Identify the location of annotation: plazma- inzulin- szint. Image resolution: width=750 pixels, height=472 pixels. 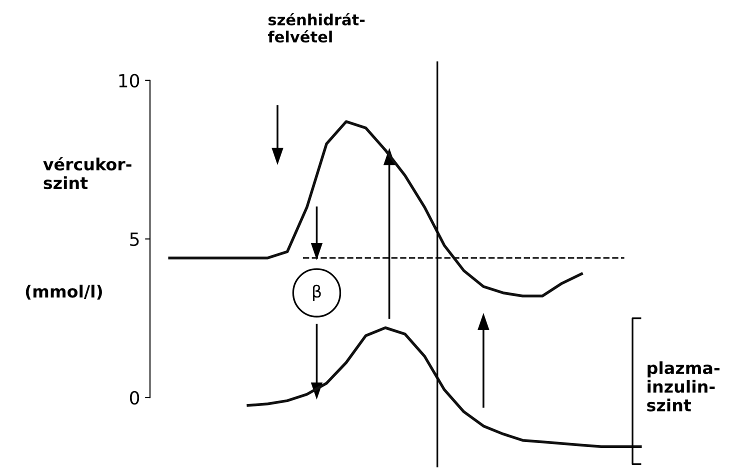
(683, 386).